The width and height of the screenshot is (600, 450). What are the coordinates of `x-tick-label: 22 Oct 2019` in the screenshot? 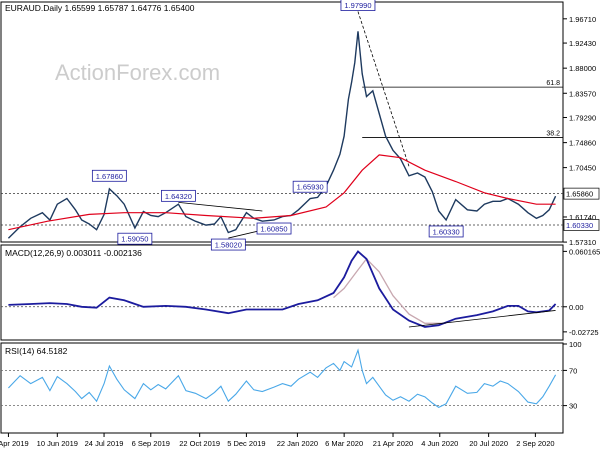 It's located at (199, 443).